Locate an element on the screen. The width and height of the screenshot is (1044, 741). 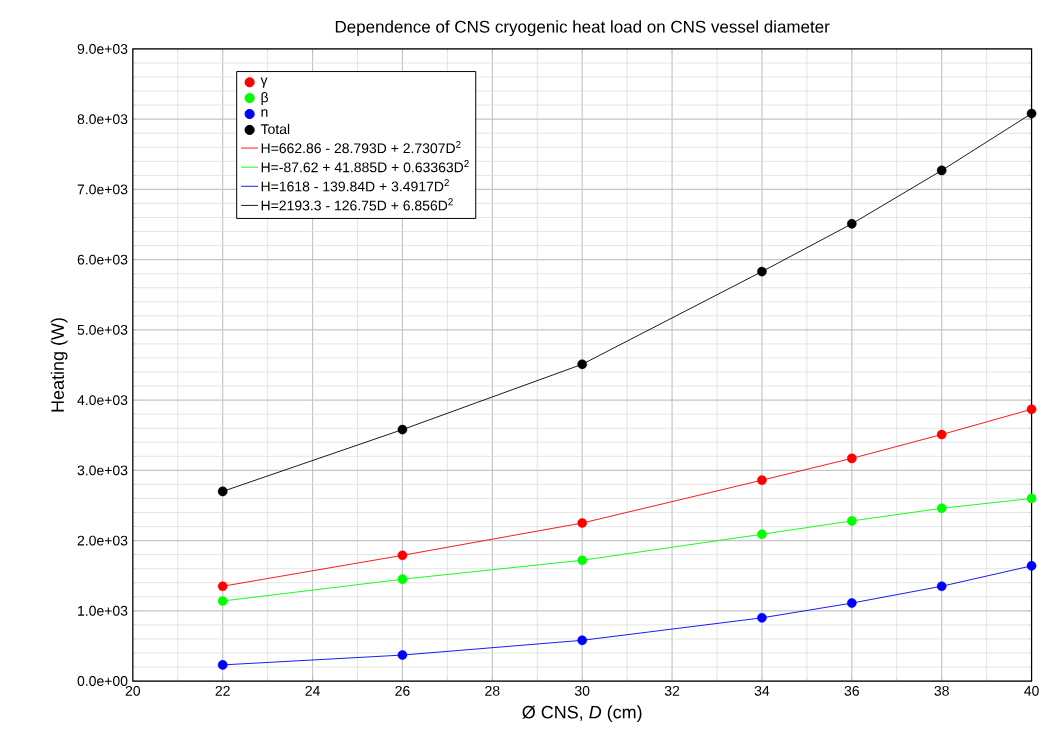
y-tick-label: 9.0e+03 is located at coordinates (102, 48).